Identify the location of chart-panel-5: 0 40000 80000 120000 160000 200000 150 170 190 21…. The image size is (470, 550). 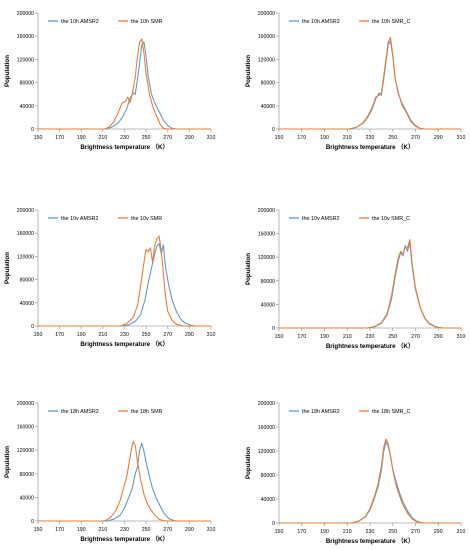
(109, 472).